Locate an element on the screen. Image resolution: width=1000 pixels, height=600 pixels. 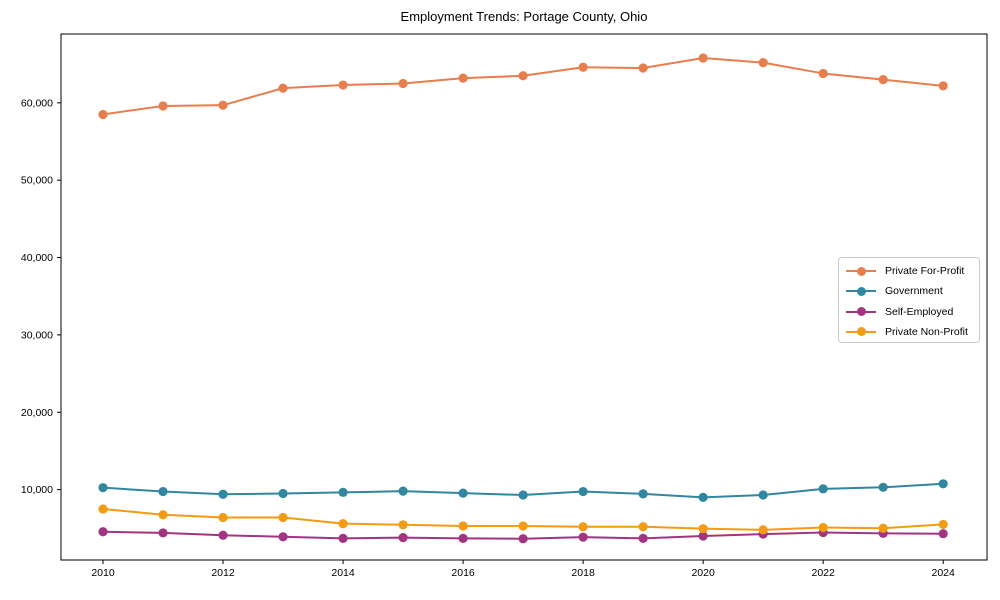
legend-label: Government is located at coordinates (914, 291).